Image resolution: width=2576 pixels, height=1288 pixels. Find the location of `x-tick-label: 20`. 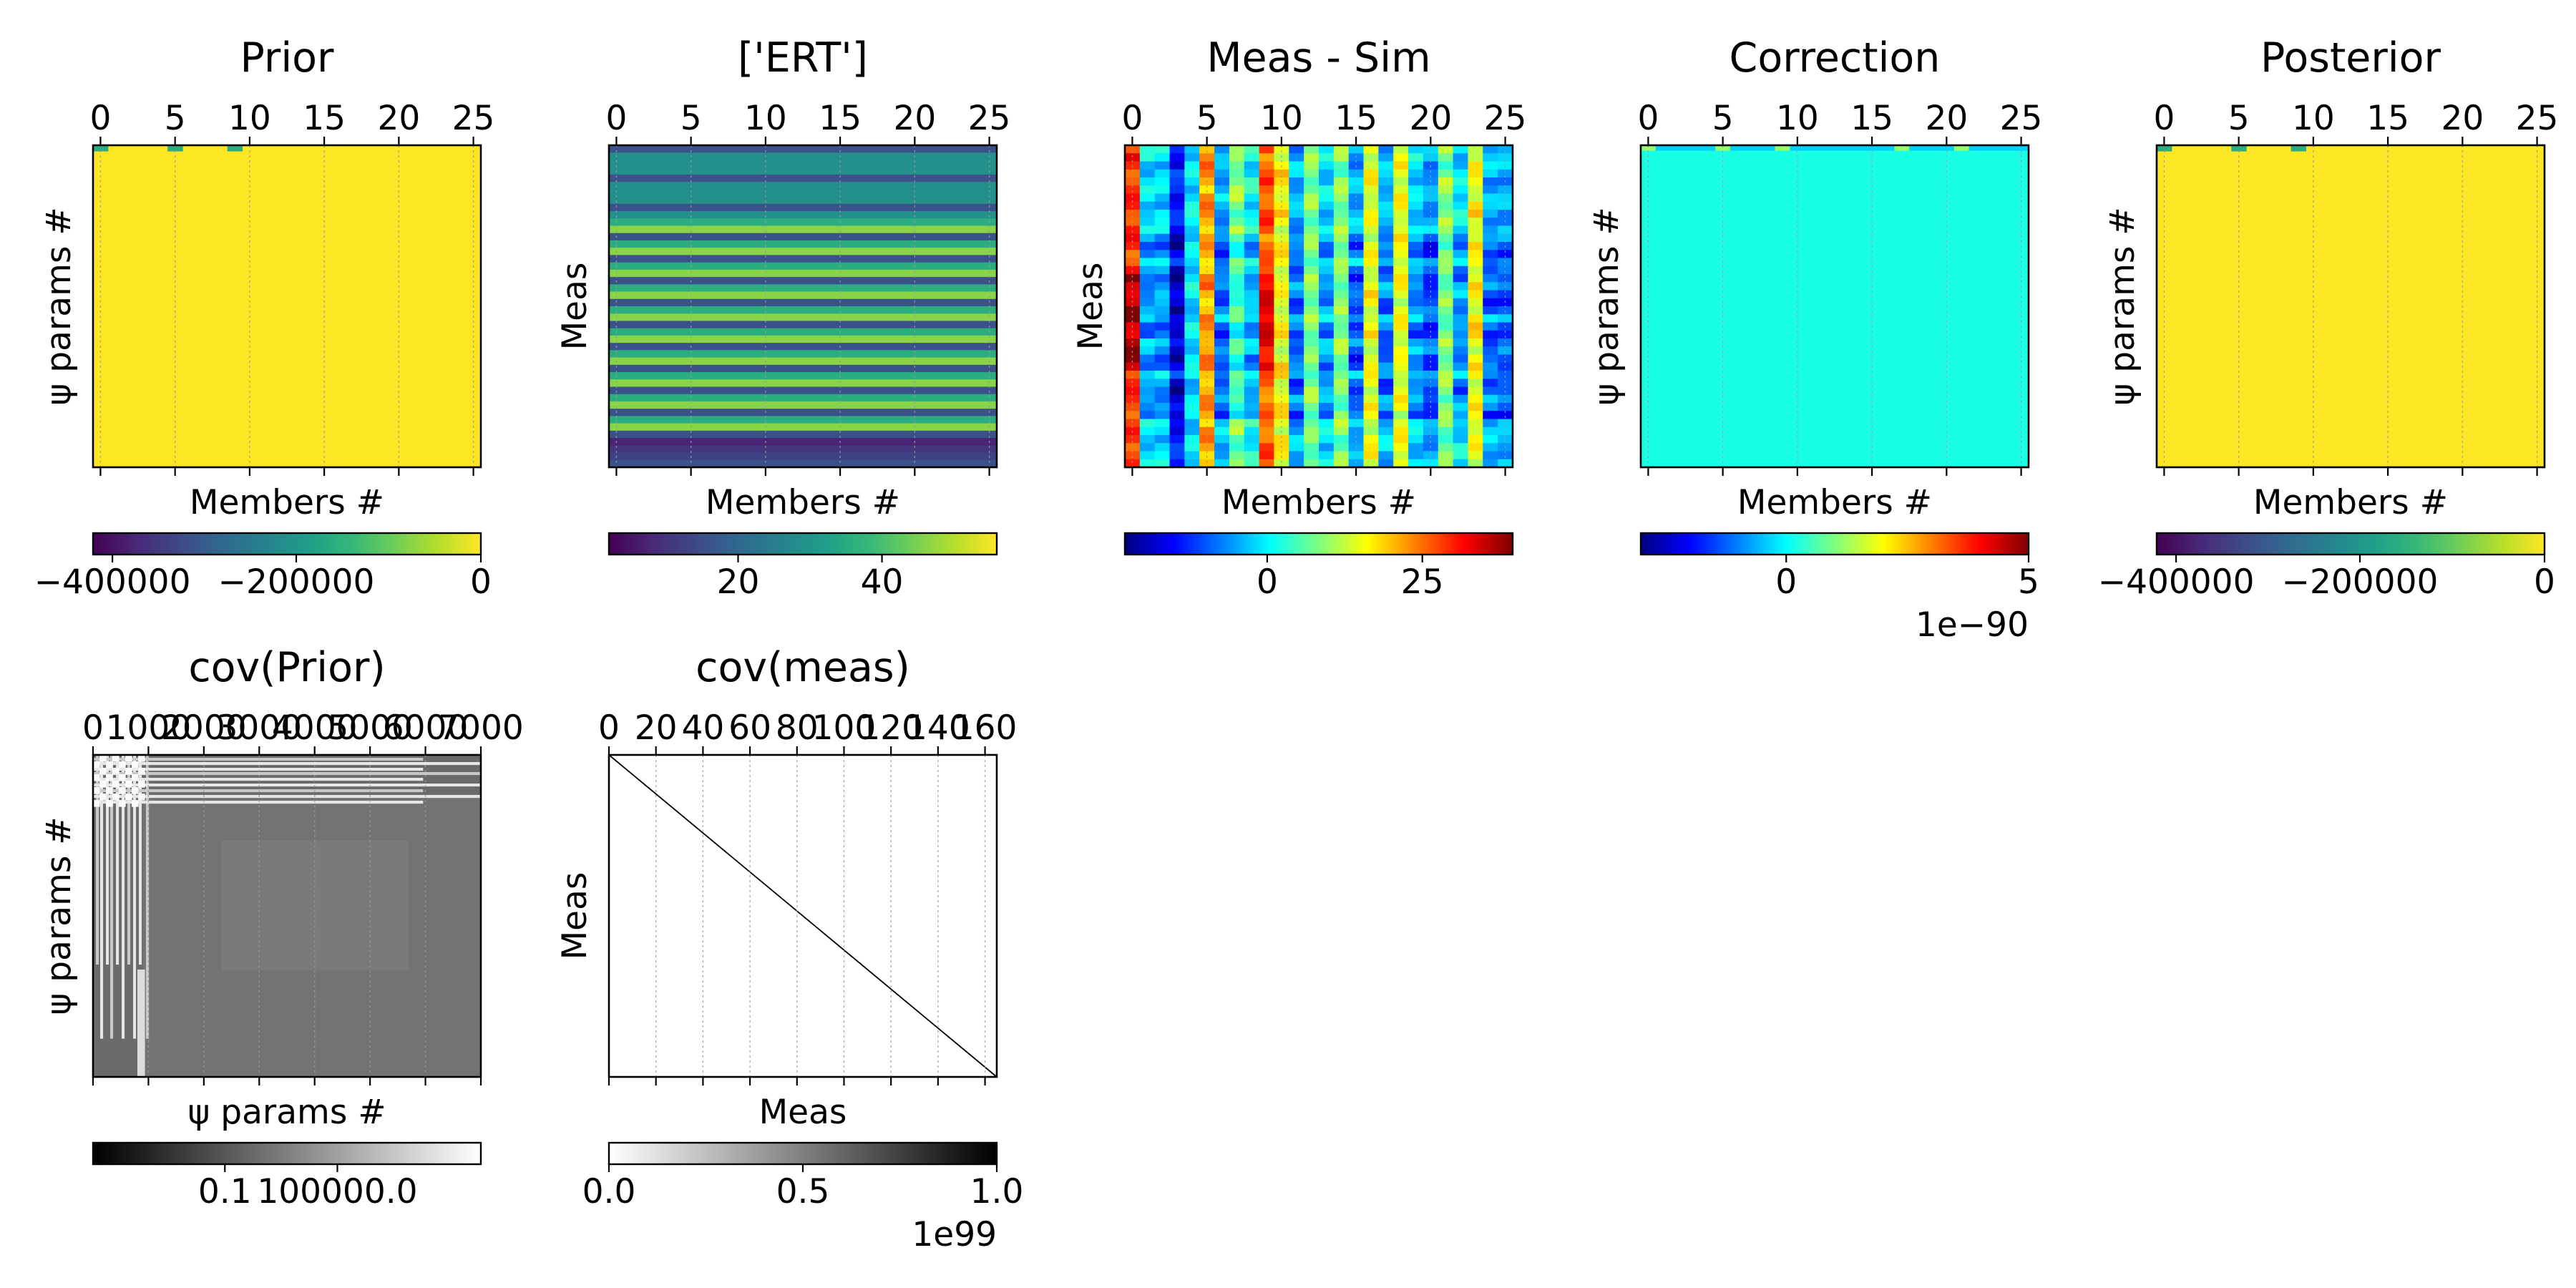

x-tick-label: 20 is located at coordinates (656, 728).